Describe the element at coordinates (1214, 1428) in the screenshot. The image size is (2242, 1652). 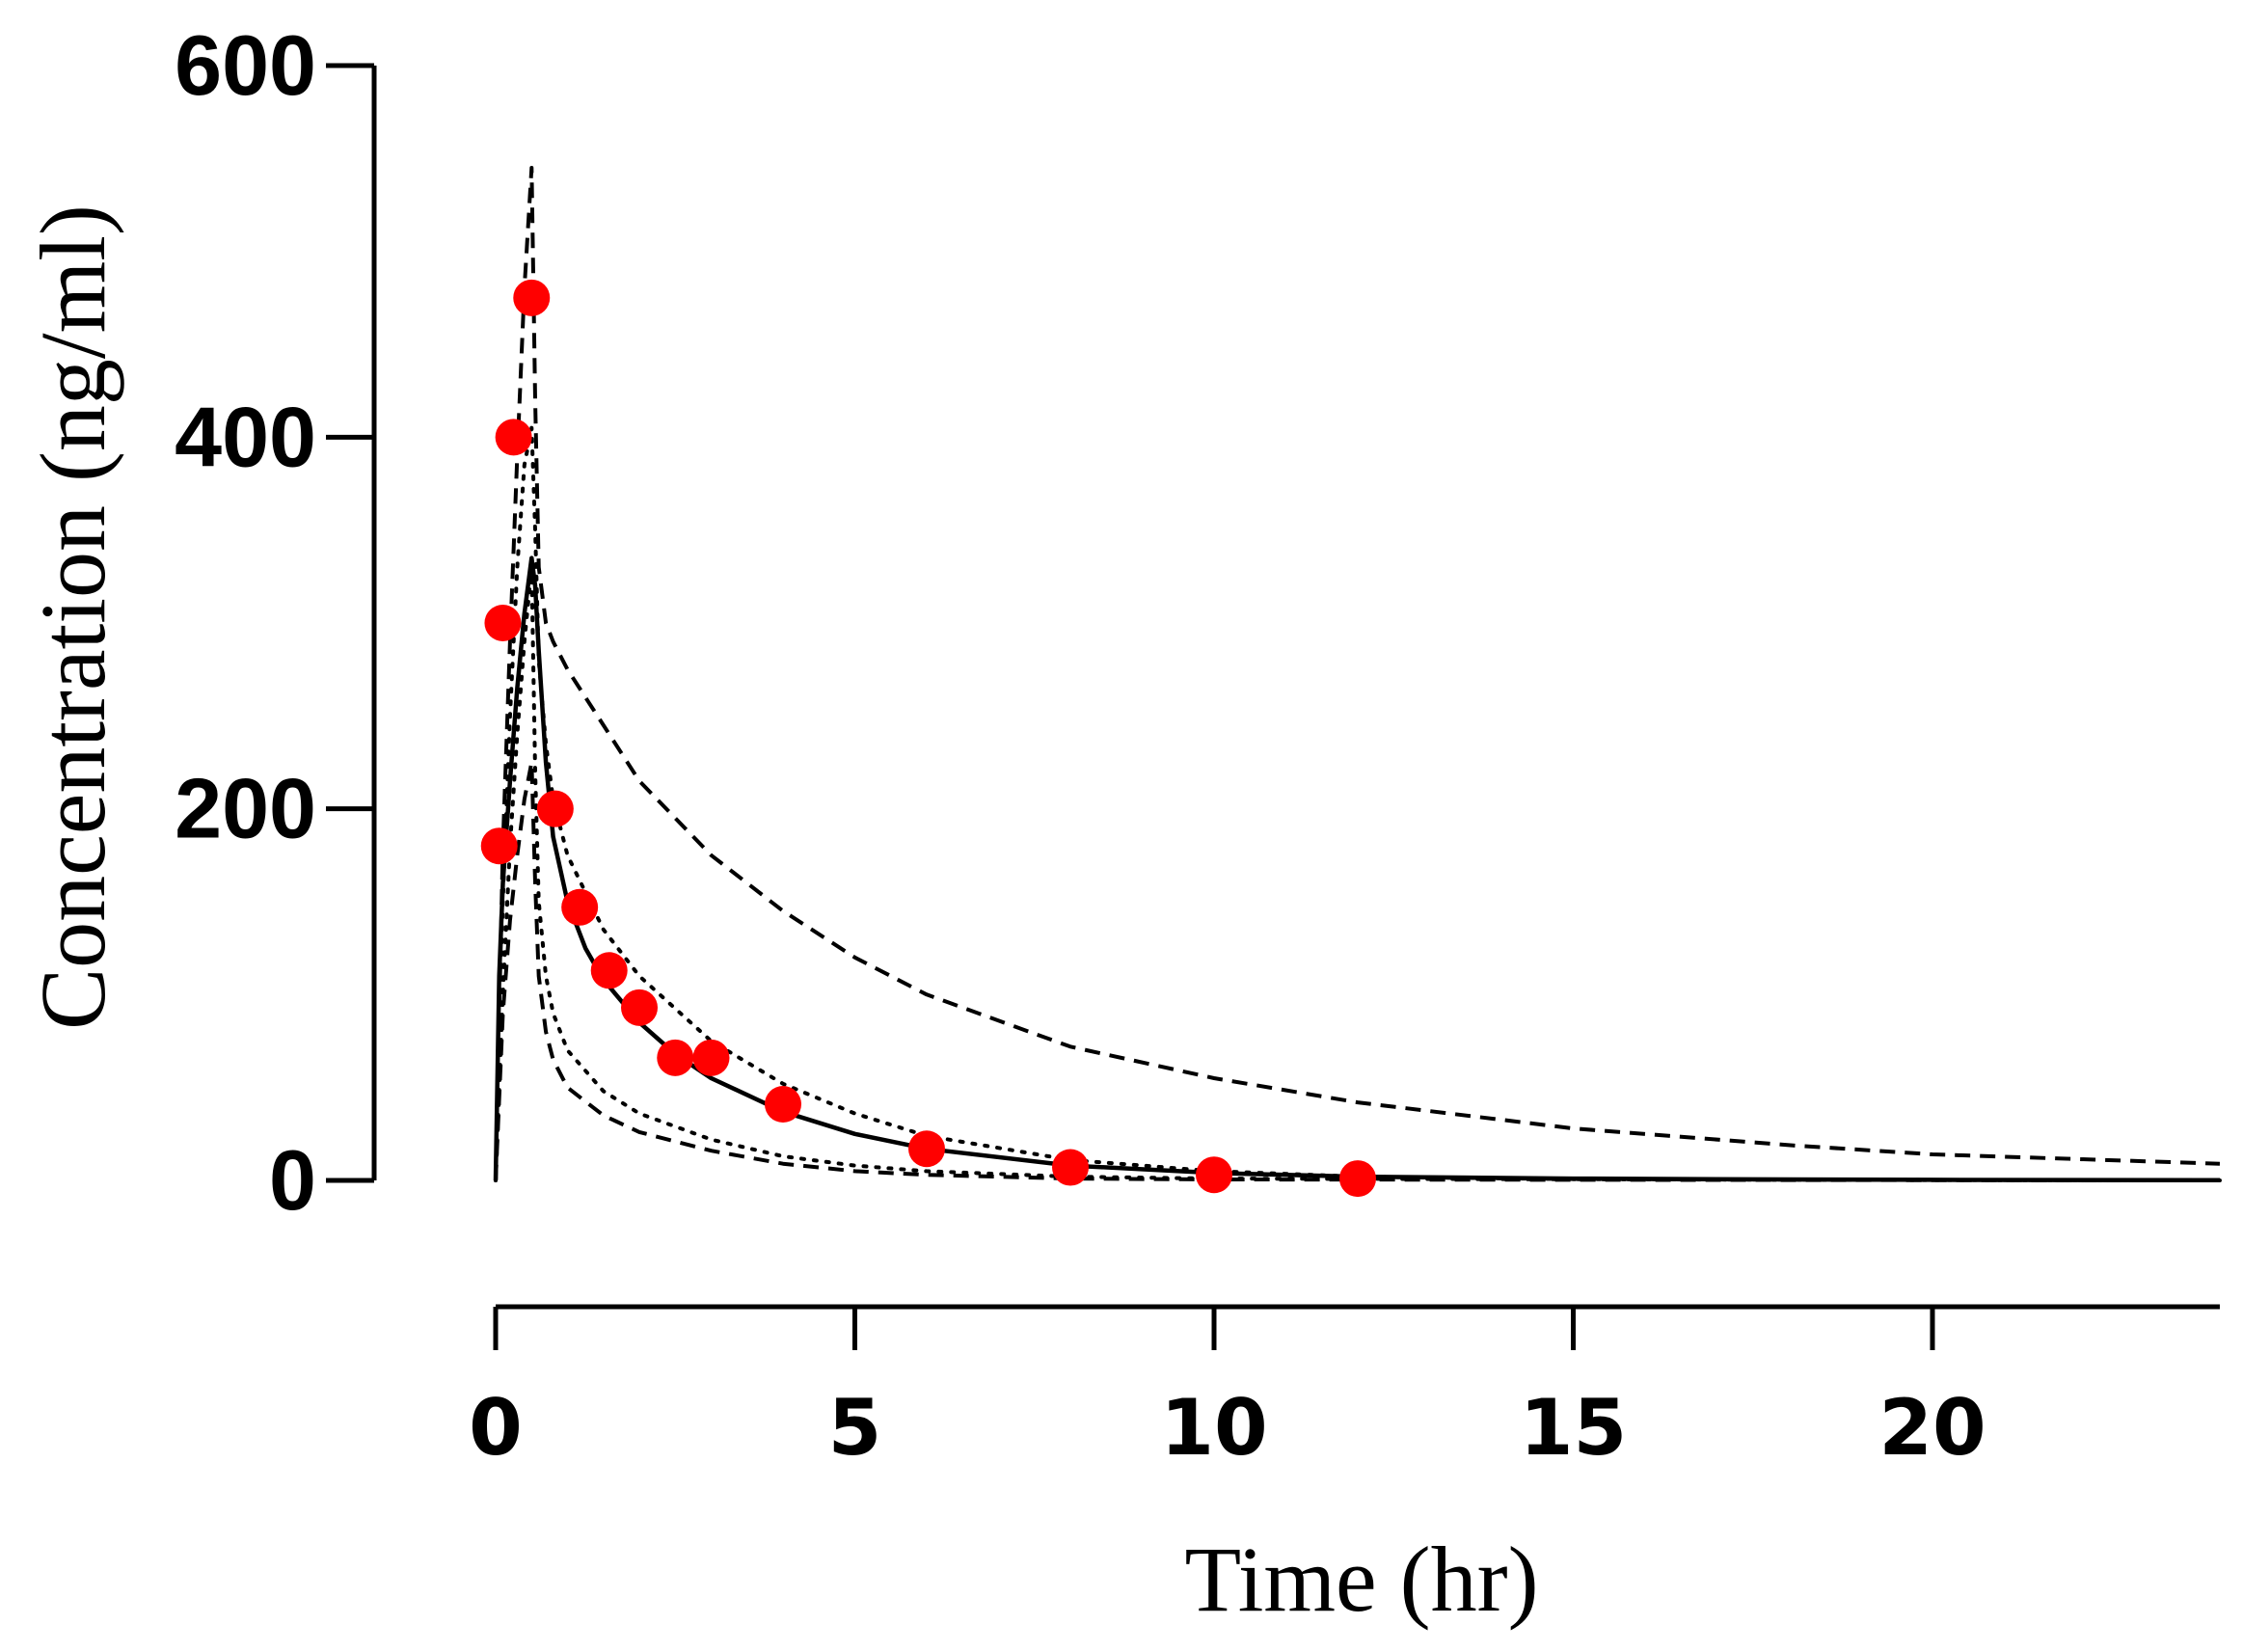
I see `x-tick-label: 10` at that location.